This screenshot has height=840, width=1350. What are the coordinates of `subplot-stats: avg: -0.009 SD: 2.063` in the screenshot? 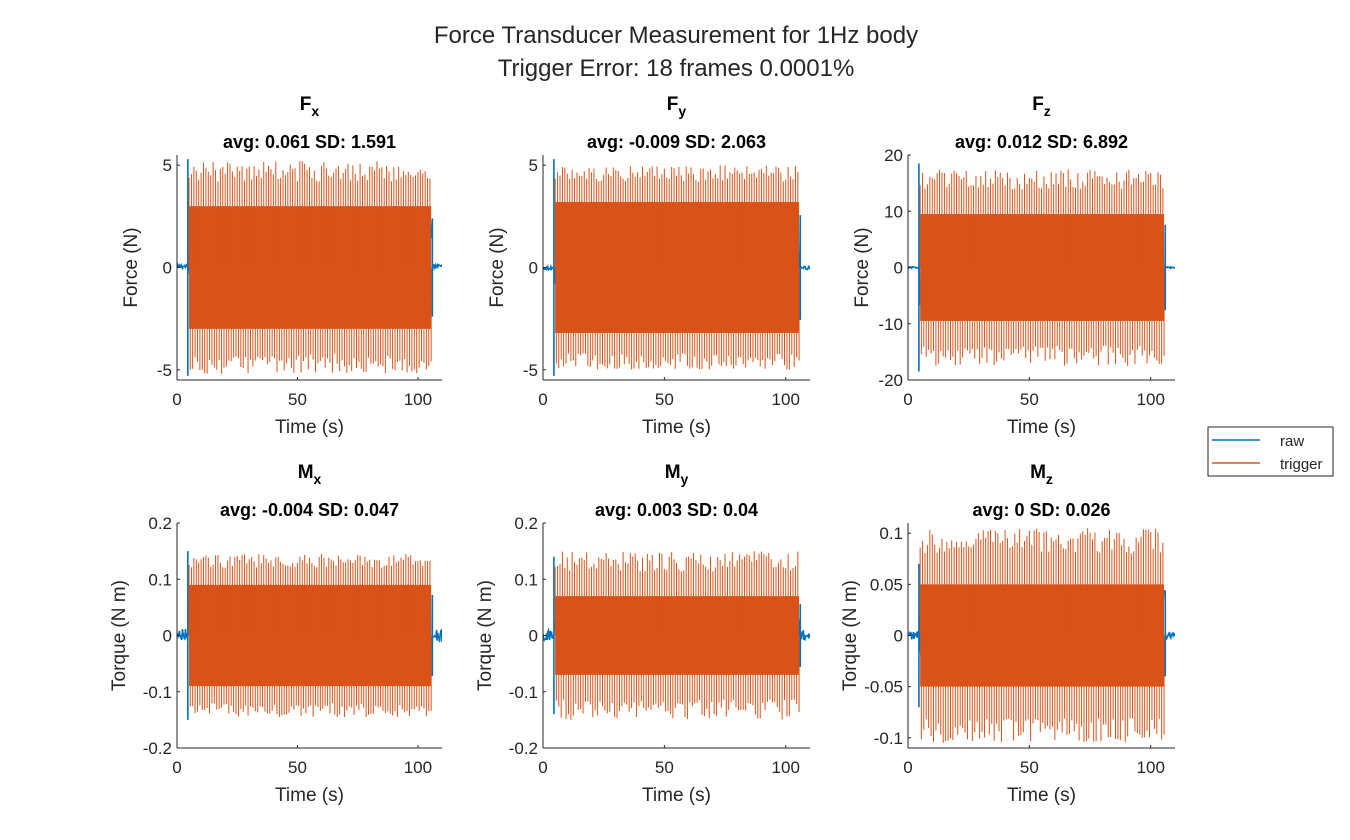 It's located at (676, 142).